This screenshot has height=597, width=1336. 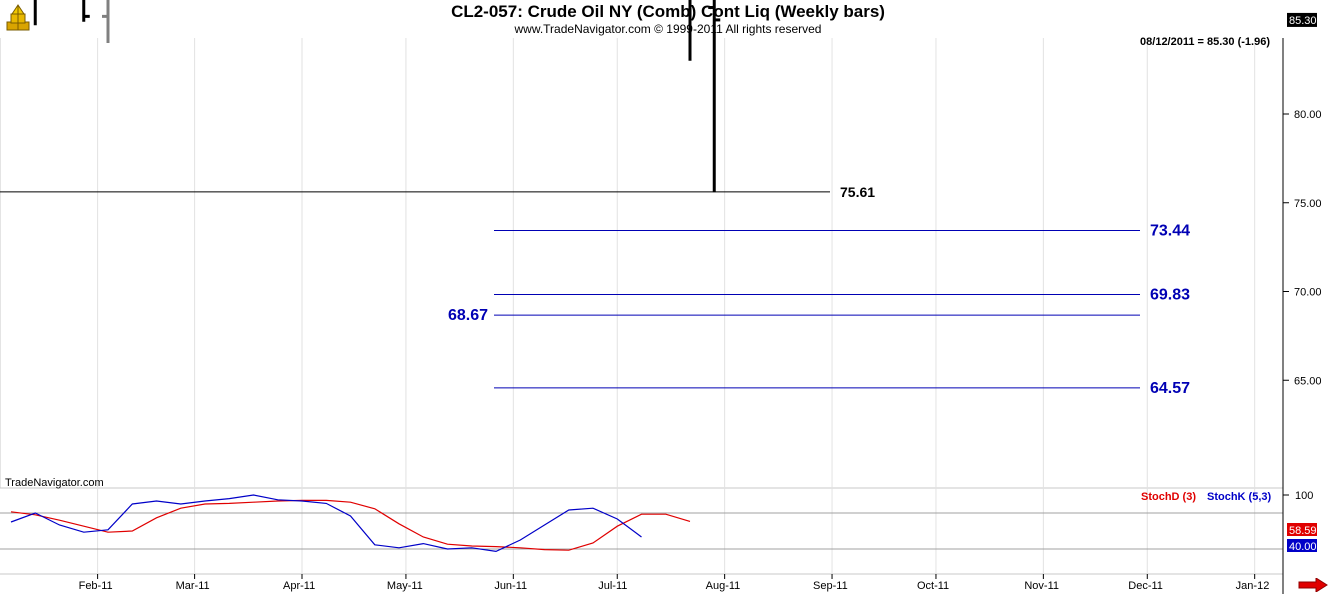 What do you see at coordinates (723, 586) in the screenshot?
I see `month-tick-label: Aug-11` at bounding box center [723, 586].